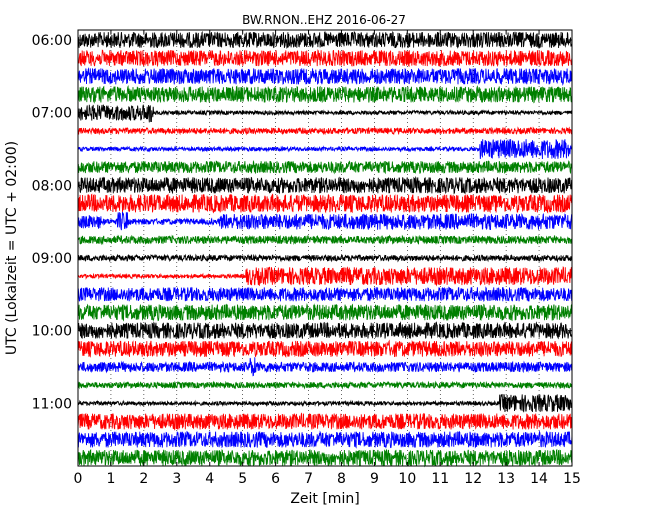 This screenshot has width=650, height=520. I want to click on y-tick-label: 11:00, so click(52, 404).